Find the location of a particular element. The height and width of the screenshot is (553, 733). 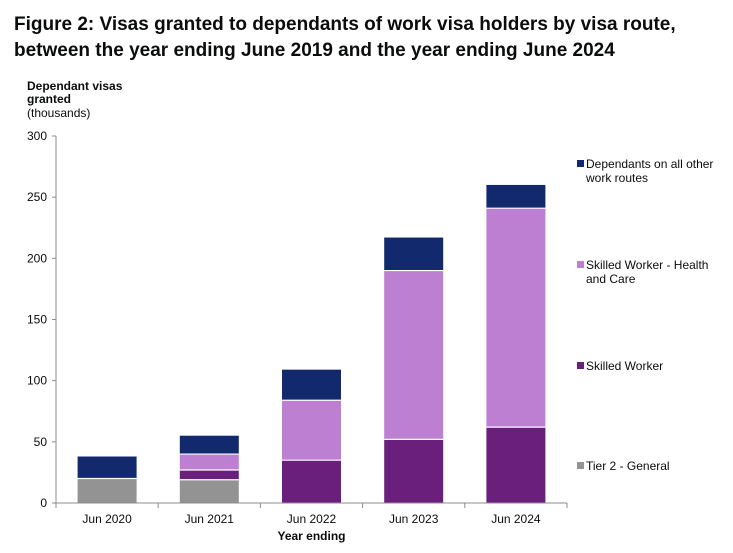

x-tick-label: Jun 2024 is located at coordinates (516, 519).